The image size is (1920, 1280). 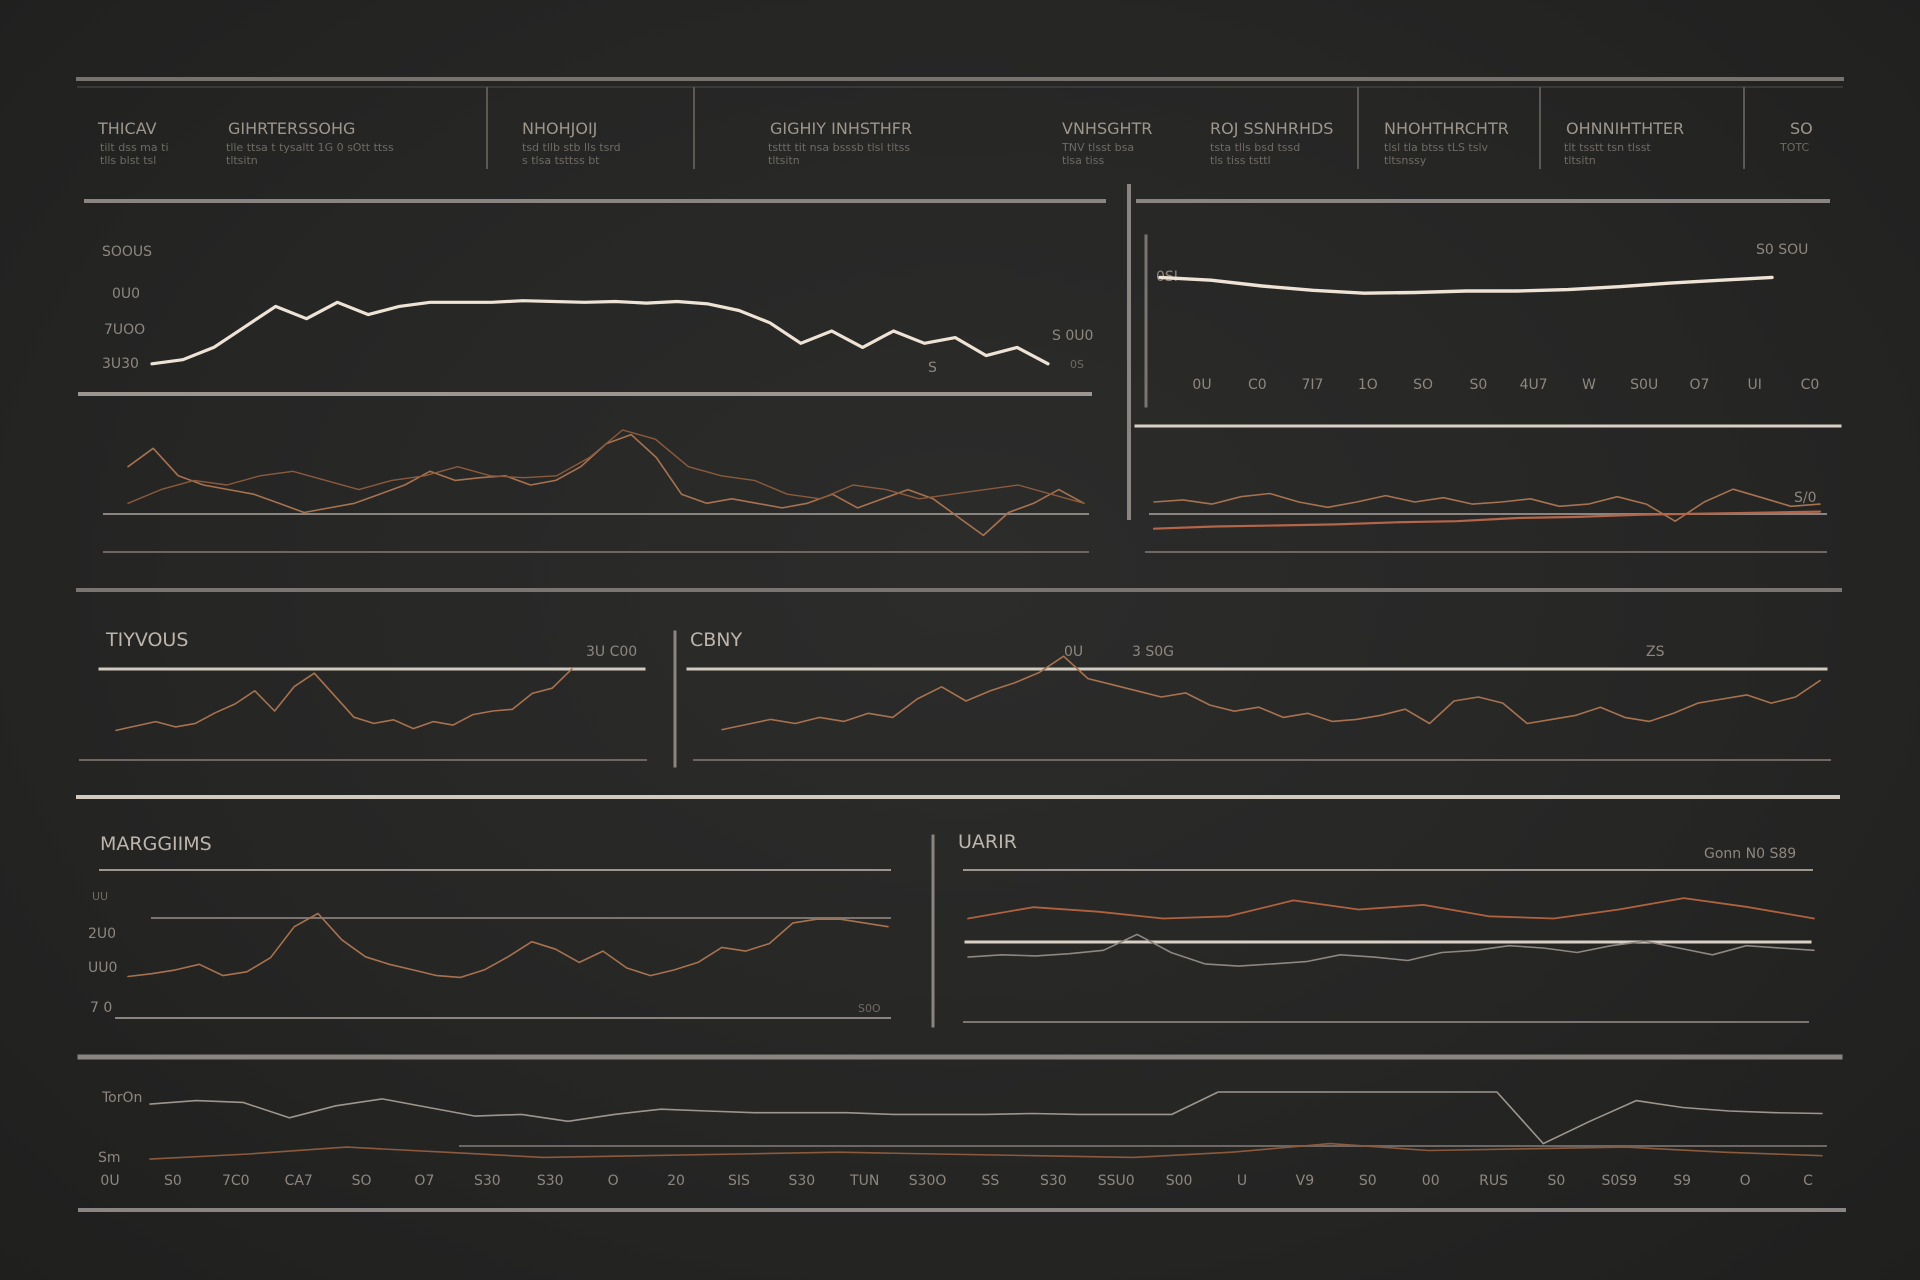 I want to click on header-sub-2a: tlle ttsa t tysaltt 1G 0 sOtt ttss, so click(x=310, y=147).